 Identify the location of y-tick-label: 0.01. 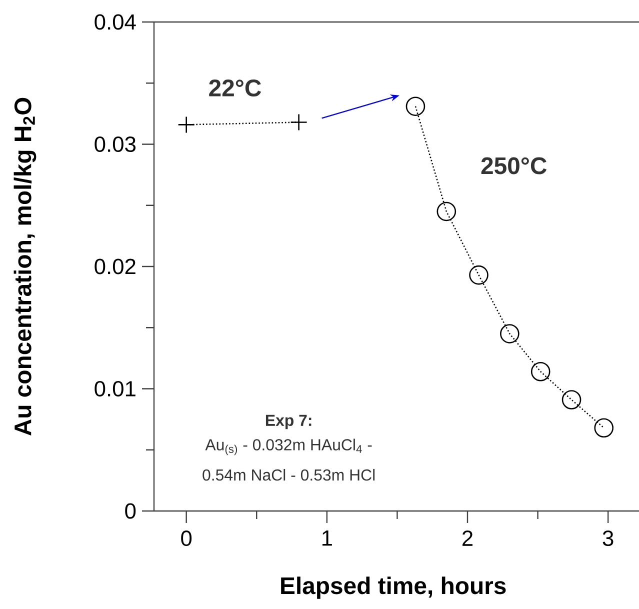
(115, 388).